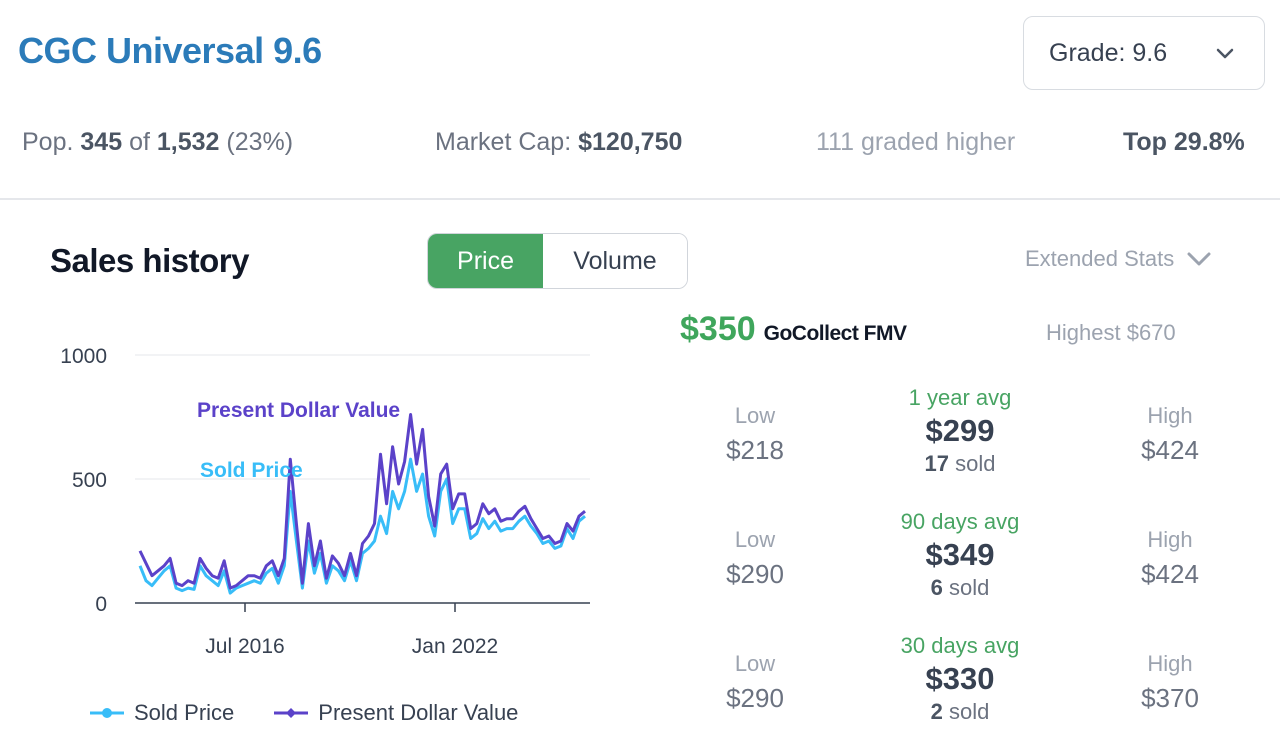  Describe the element at coordinates (615, 261) in the screenshot. I see `volume-toggle-button: Volume` at that location.